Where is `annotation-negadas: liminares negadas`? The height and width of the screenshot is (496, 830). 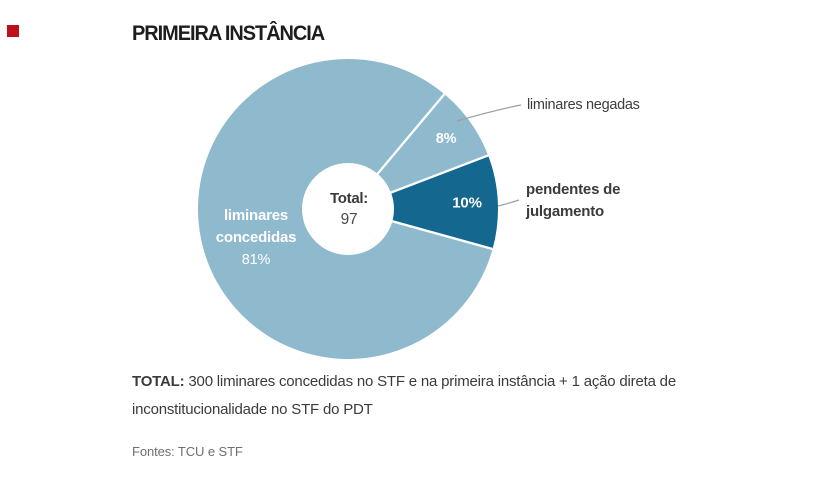 annotation-negadas: liminares negadas is located at coordinates (583, 105).